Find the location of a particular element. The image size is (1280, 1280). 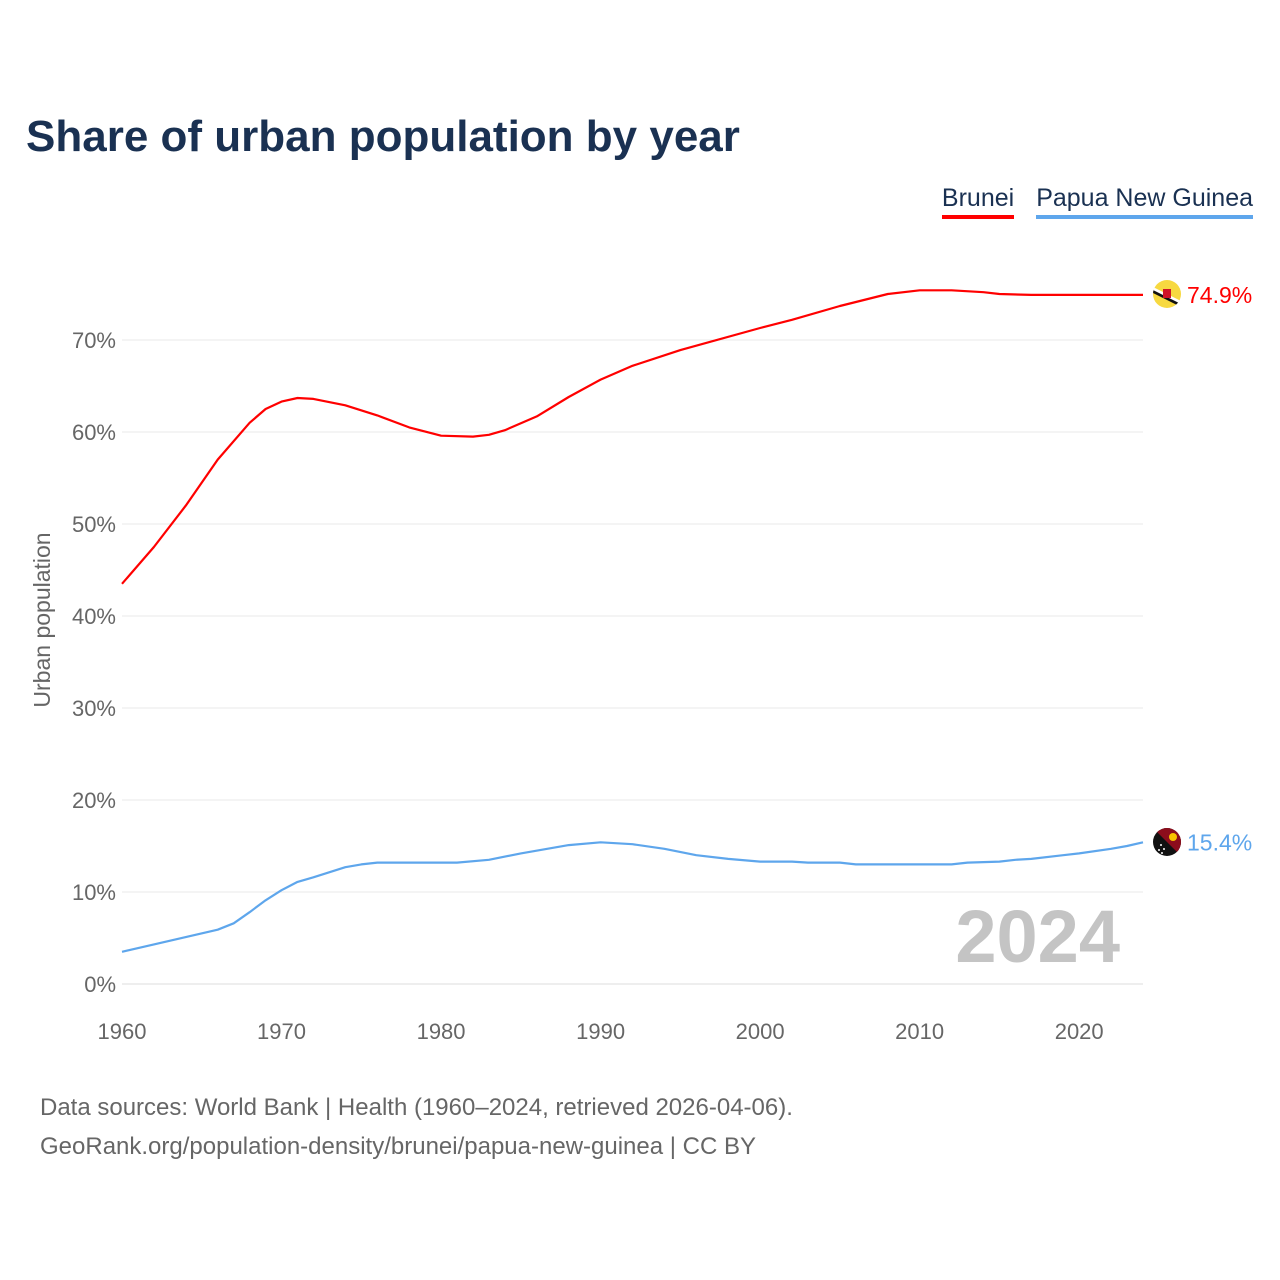

y-tick-label: 40% is located at coordinates (94, 616).